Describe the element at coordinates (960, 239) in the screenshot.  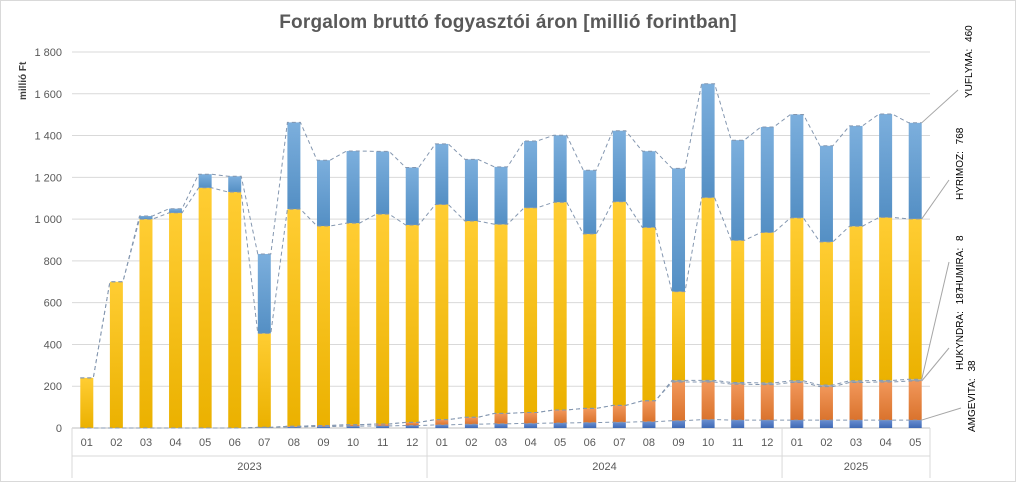
I see `series-label-value: 8` at that location.